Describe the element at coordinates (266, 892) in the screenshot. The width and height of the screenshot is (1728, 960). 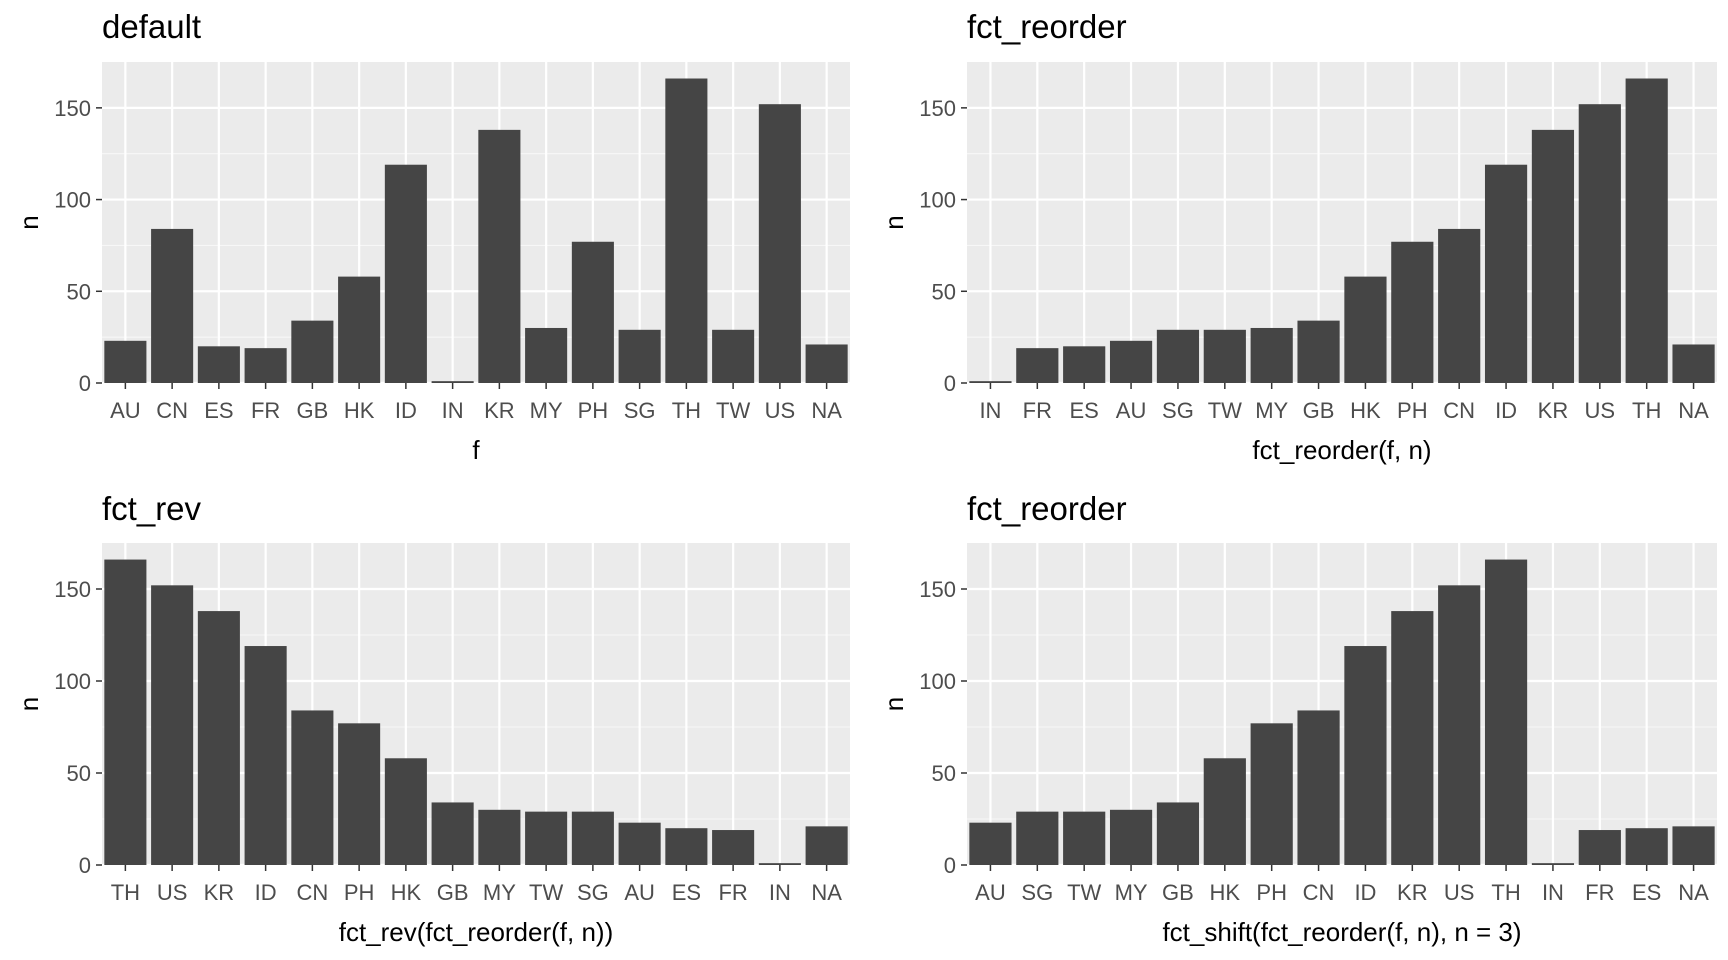
I see `x-tick-label: ID` at that location.